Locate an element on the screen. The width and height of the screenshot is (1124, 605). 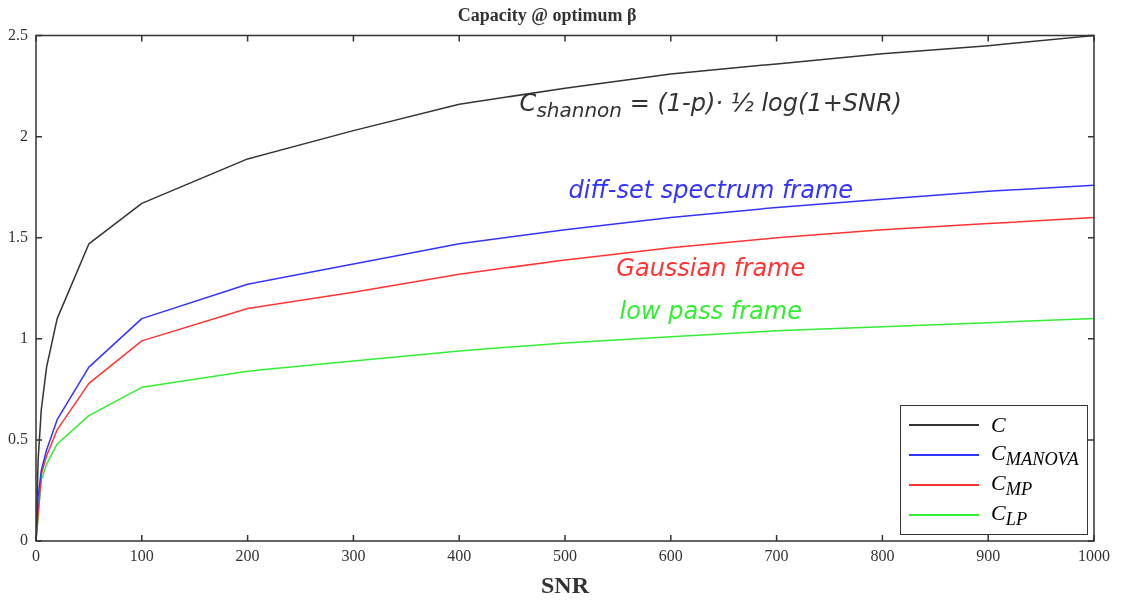
legend-label: C$_{LP}$ is located at coordinates (1009, 515).